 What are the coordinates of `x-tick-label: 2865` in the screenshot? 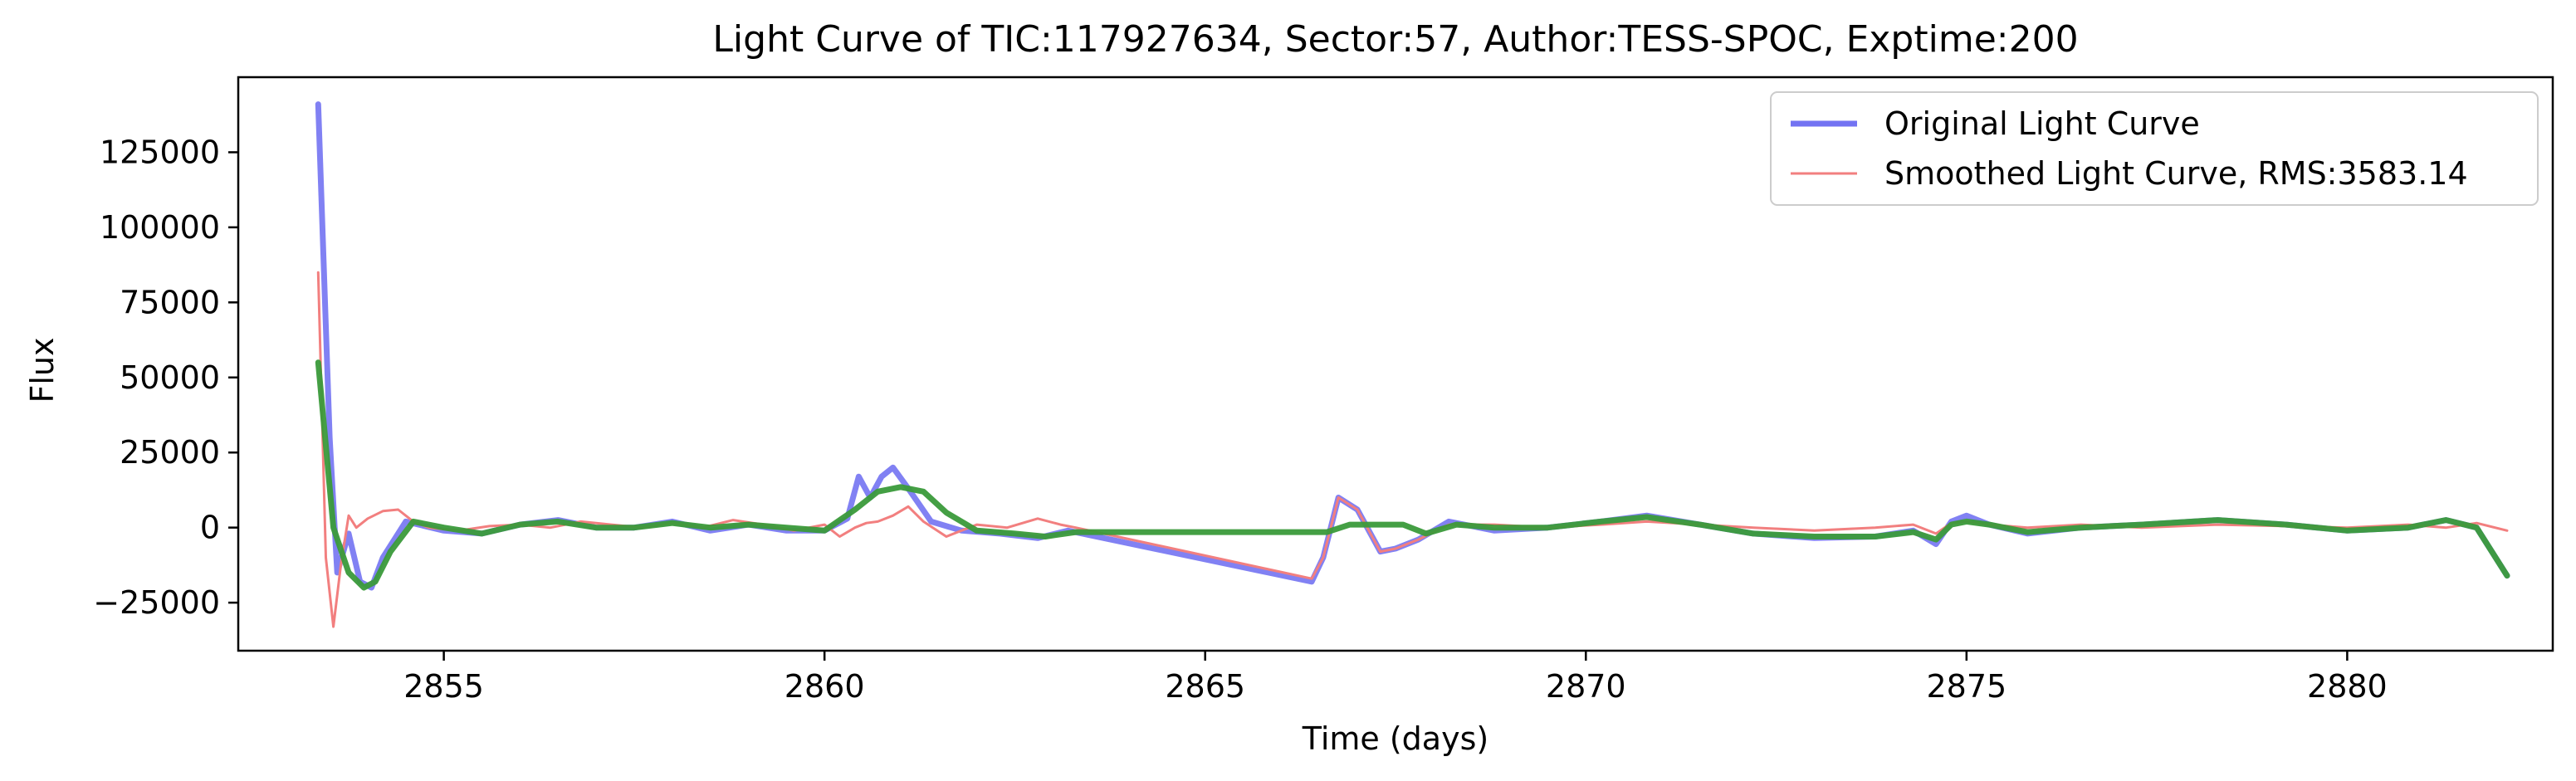 It's located at (1205, 686).